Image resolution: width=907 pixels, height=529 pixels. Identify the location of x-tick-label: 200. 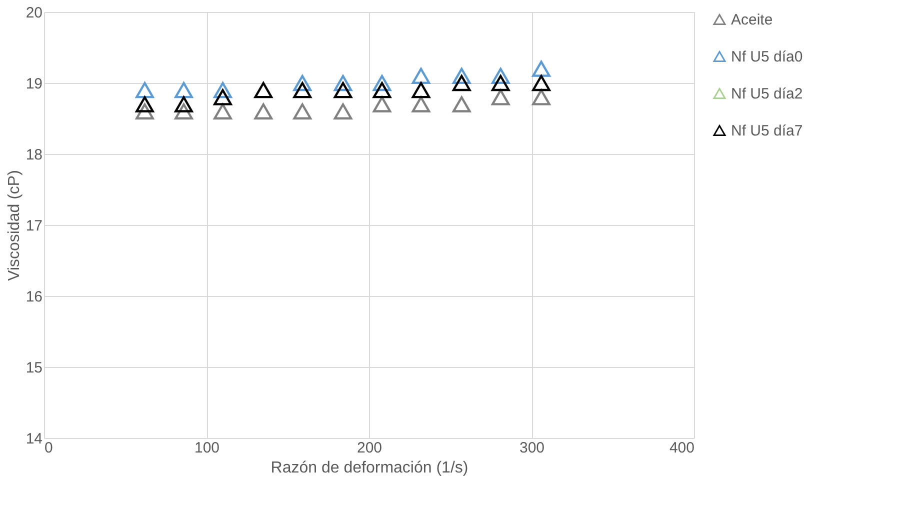
(369, 448).